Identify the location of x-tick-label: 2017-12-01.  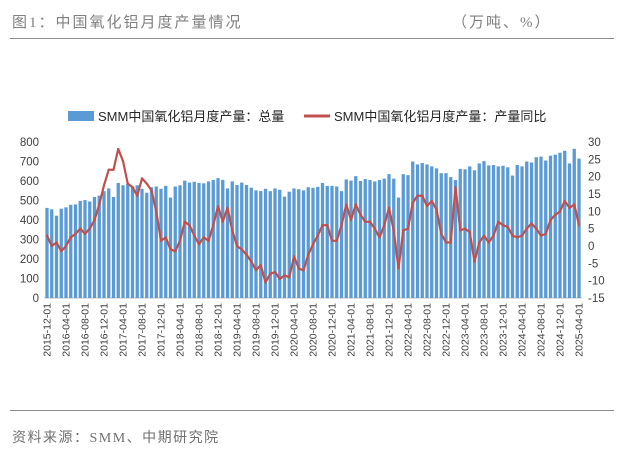
(162, 330).